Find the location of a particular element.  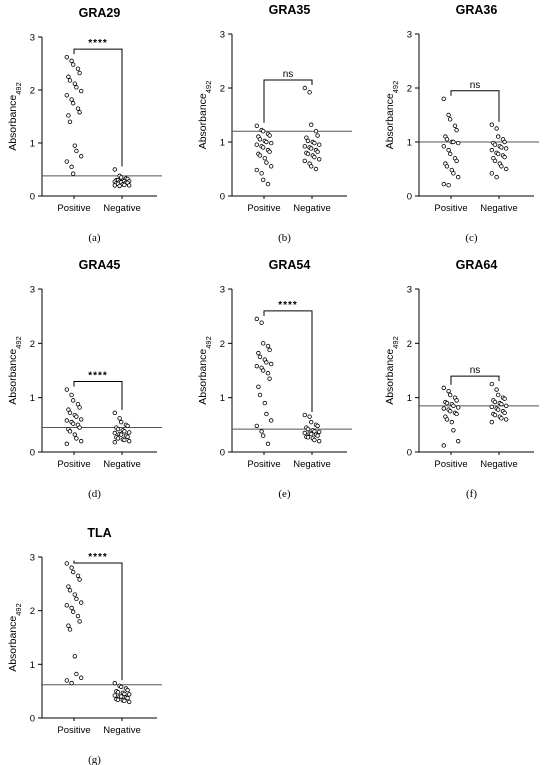

y-tick-label: 2 is located at coordinates (222, 344).